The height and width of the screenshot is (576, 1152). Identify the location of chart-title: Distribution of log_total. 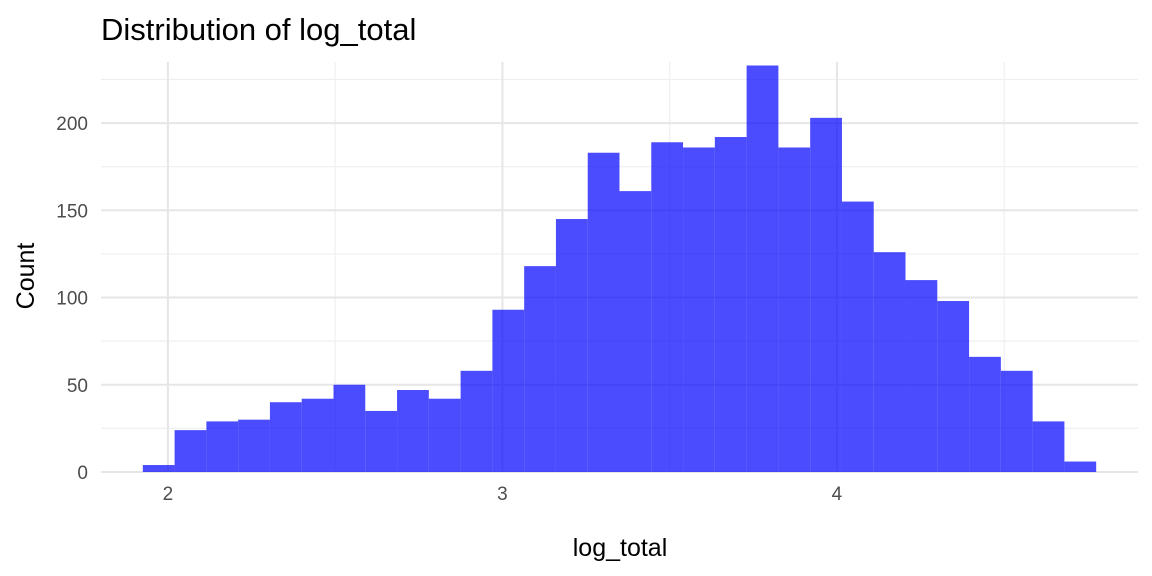
(258, 29).